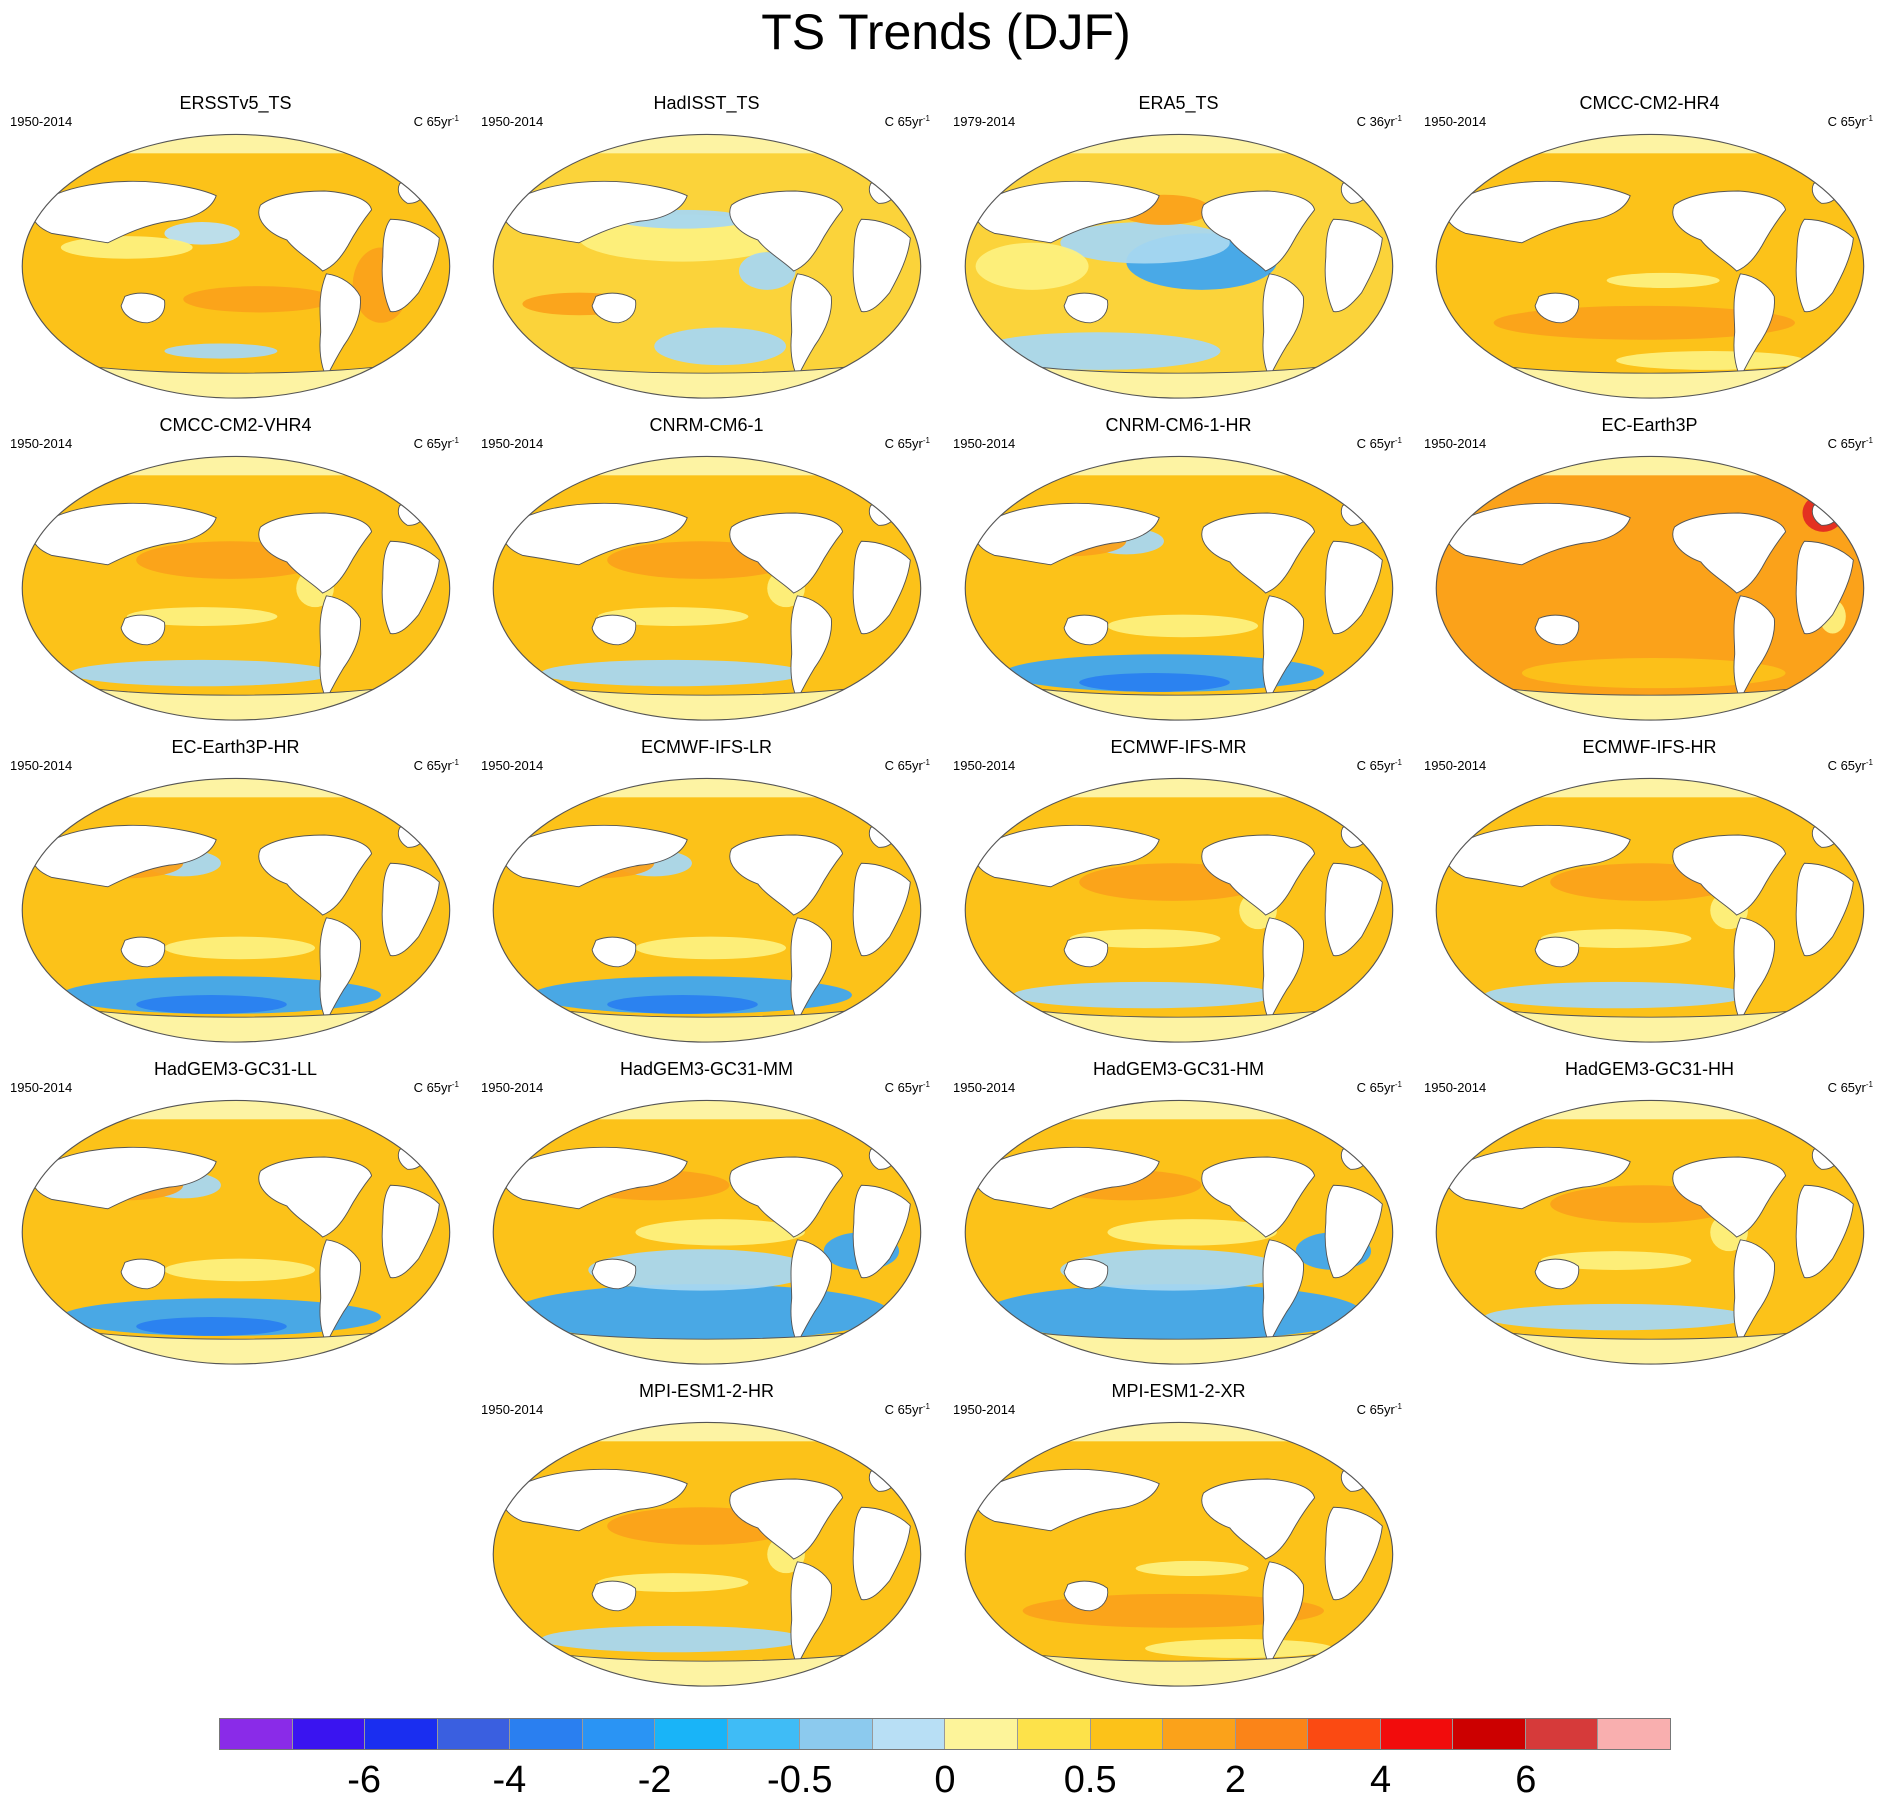 Image resolution: width=1892 pixels, height=1802 pixels. Describe the element at coordinates (235, 1069) in the screenshot. I see `panel-title: HadGEM3-GC31-LL` at that location.